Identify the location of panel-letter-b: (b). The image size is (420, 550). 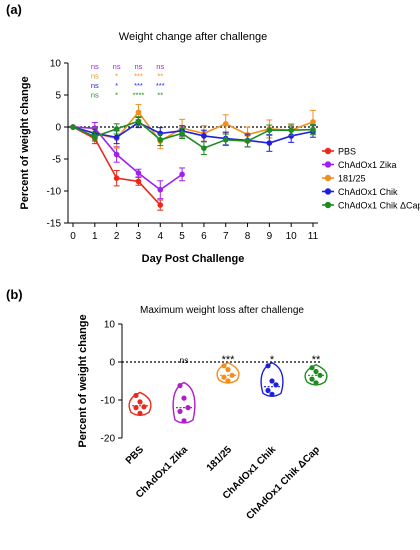
(14, 294).